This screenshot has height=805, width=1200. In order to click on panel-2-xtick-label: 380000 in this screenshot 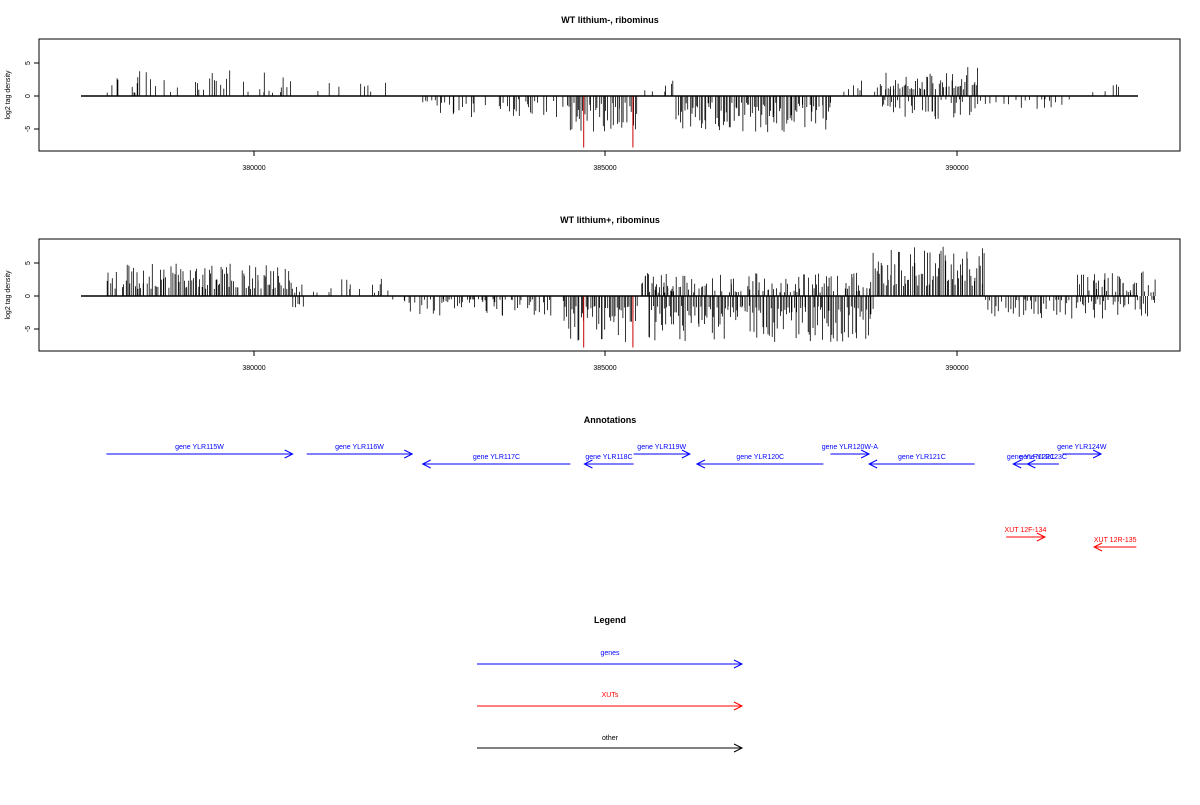, I will do `click(253, 368)`.